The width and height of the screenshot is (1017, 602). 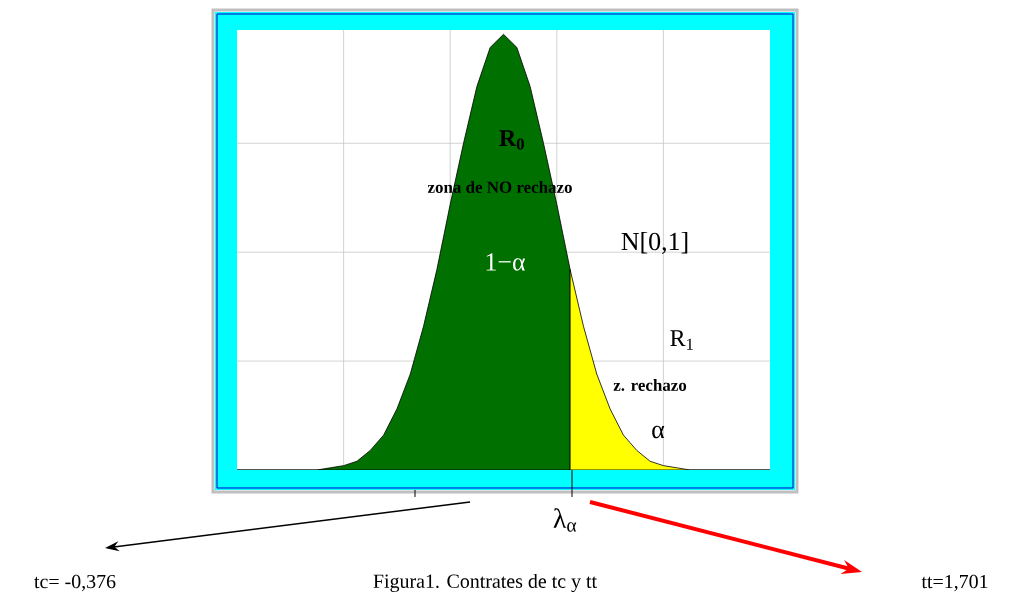 I want to click on text: tc= -0,376, so click(x=75, y=583).